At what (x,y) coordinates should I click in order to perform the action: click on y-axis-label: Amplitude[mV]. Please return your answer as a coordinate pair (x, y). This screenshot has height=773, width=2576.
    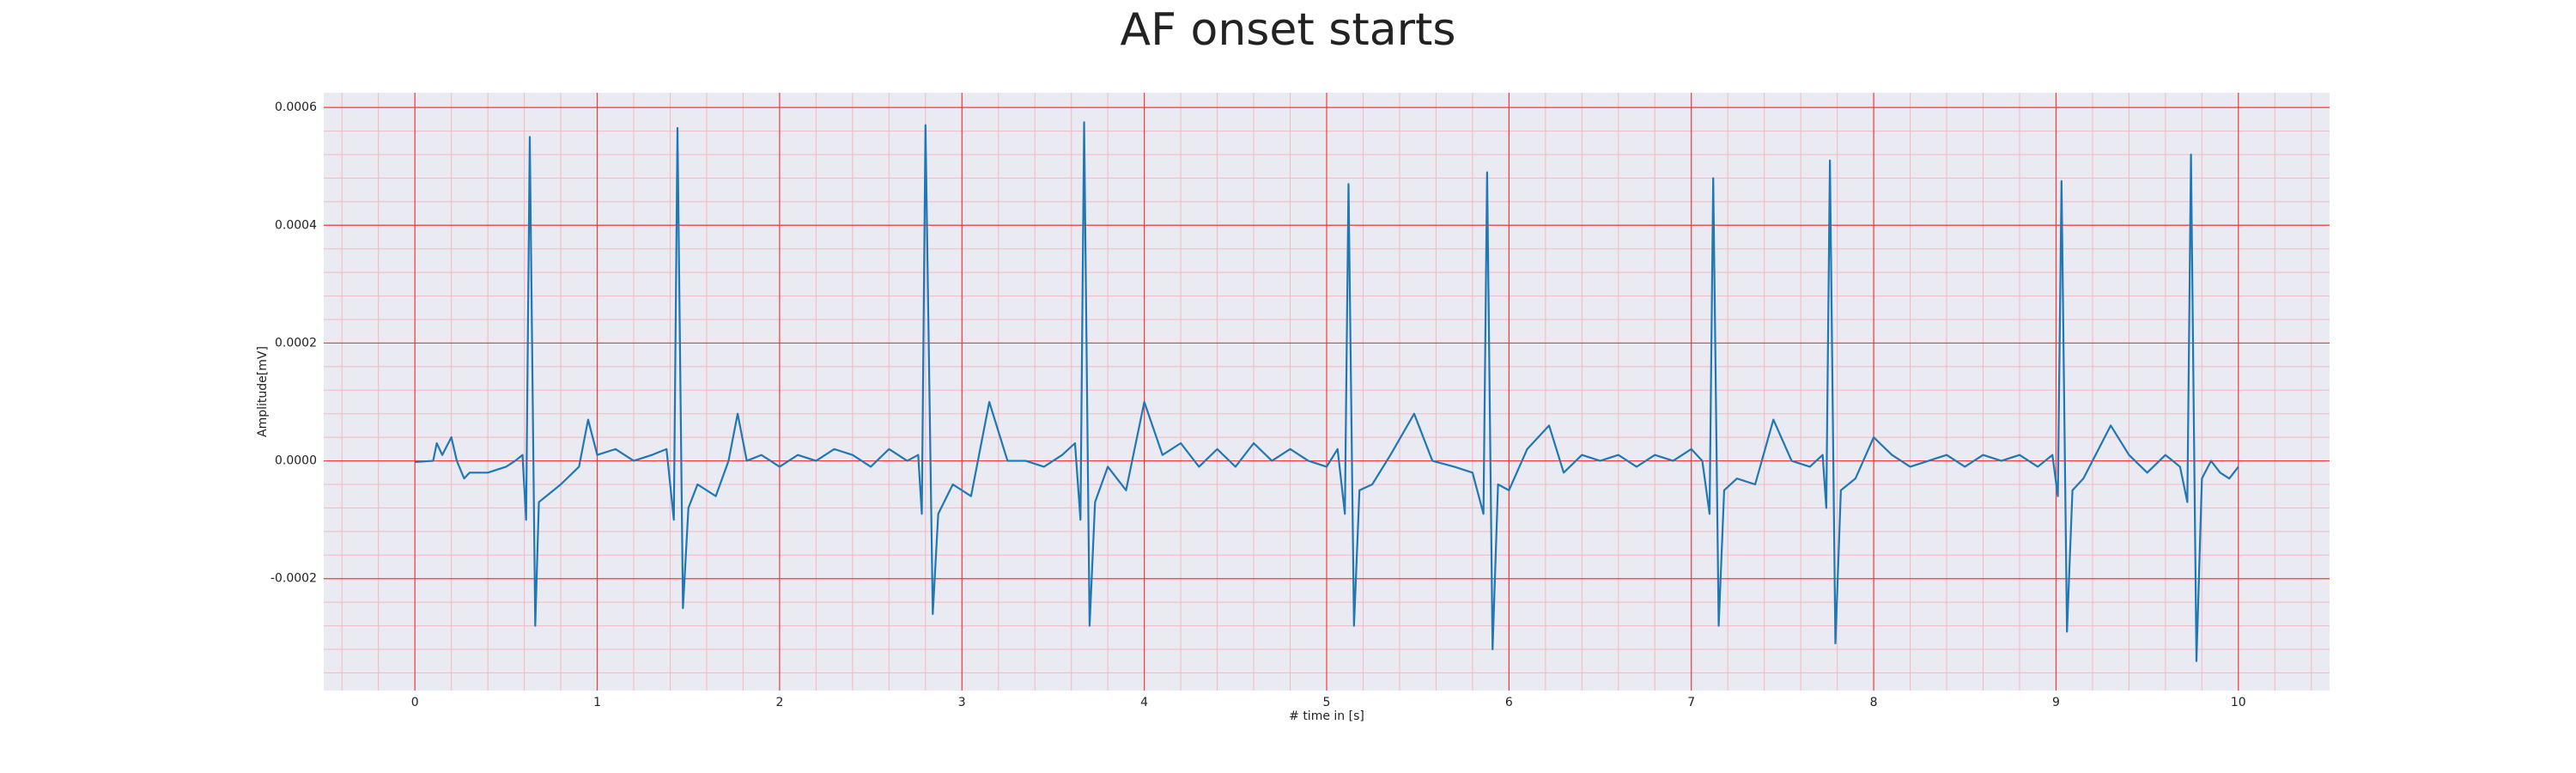
    Looking at the image, I should click on (263, 391).